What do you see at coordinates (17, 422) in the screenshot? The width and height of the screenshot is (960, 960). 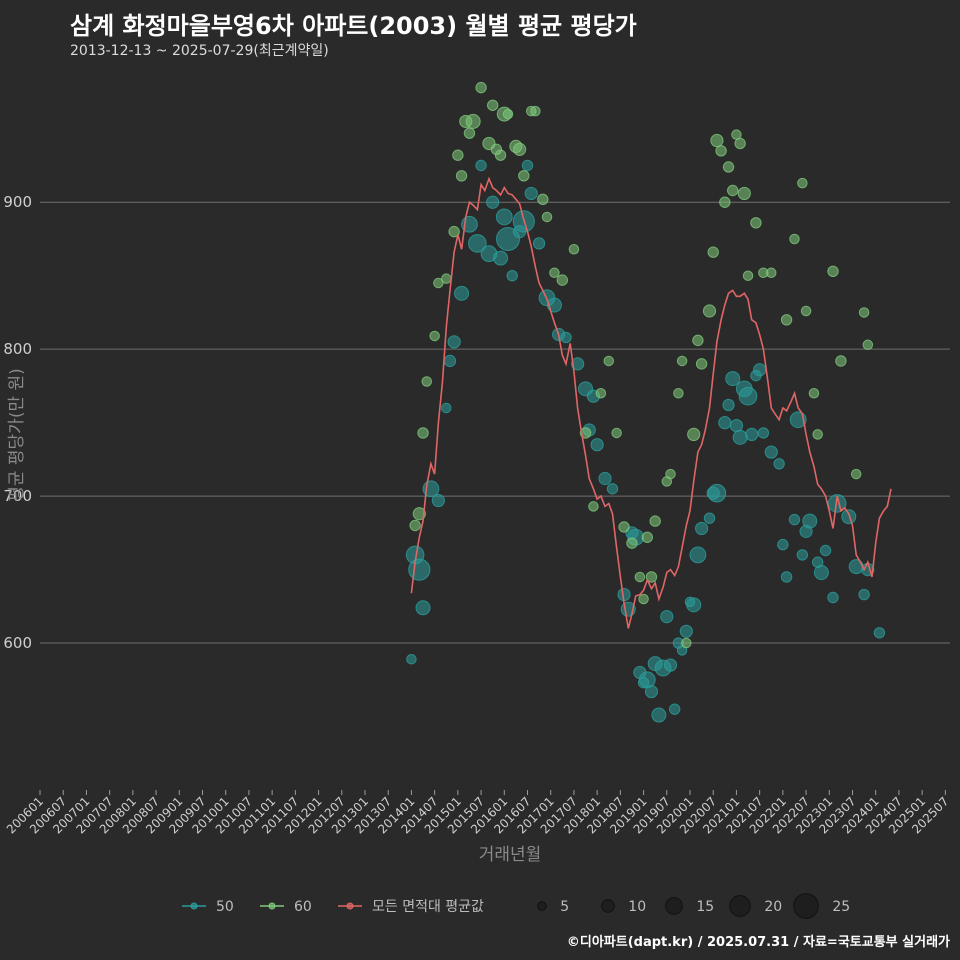 I see `y-axis-ticks: 600 700 800 900` at bounding box center [17, 422].